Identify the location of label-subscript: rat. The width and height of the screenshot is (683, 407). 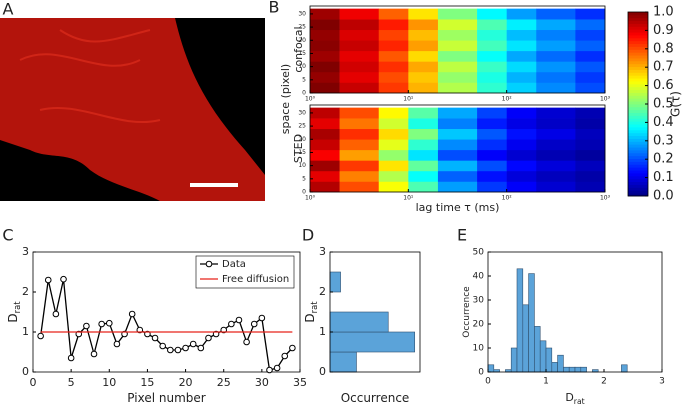
(17, 307).